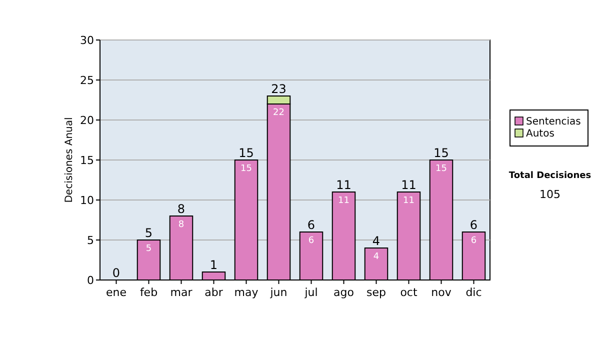 The image size is (600, 340). Describe the element at coordinates (441, 292) in the screenshot. I see `x-tick-label: nov` at that location.